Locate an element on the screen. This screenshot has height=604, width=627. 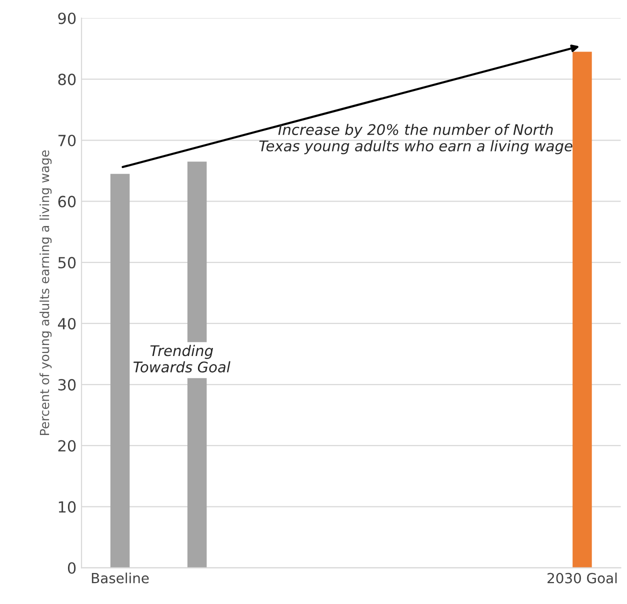
x-tick-label: 2030 Goal is located at coordinates (582, 578).